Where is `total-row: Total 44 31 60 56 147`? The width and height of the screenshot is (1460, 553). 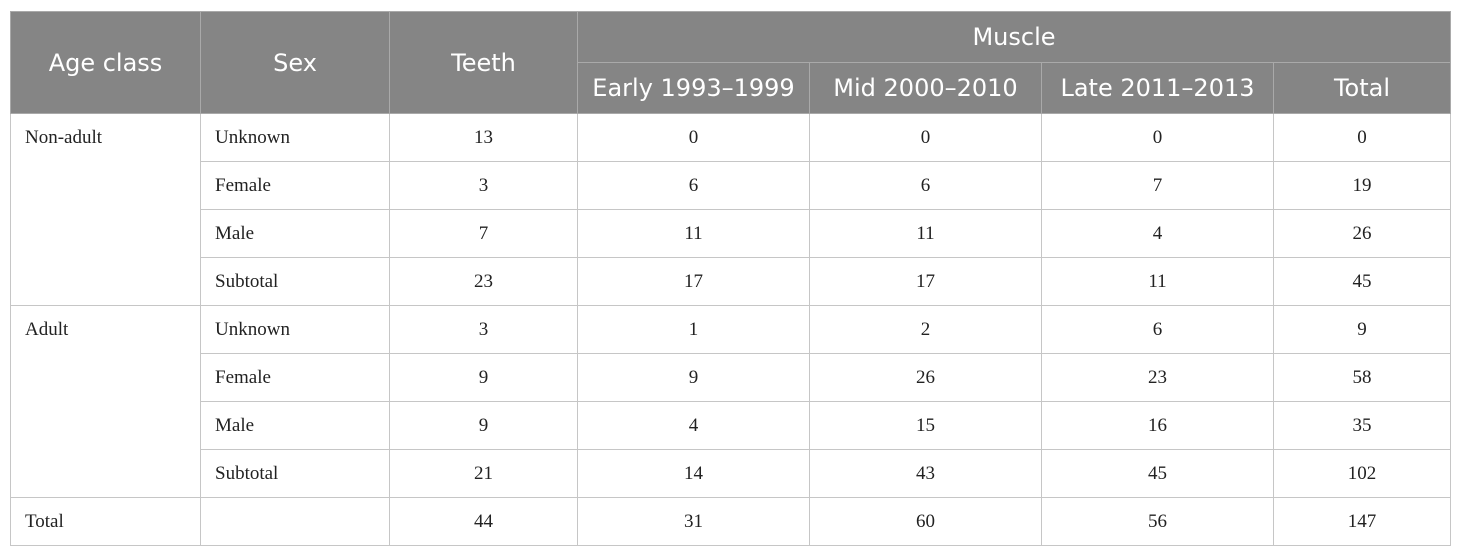
total-row: Total 44 31 60 56 147 is located at coordinates (730, 521).